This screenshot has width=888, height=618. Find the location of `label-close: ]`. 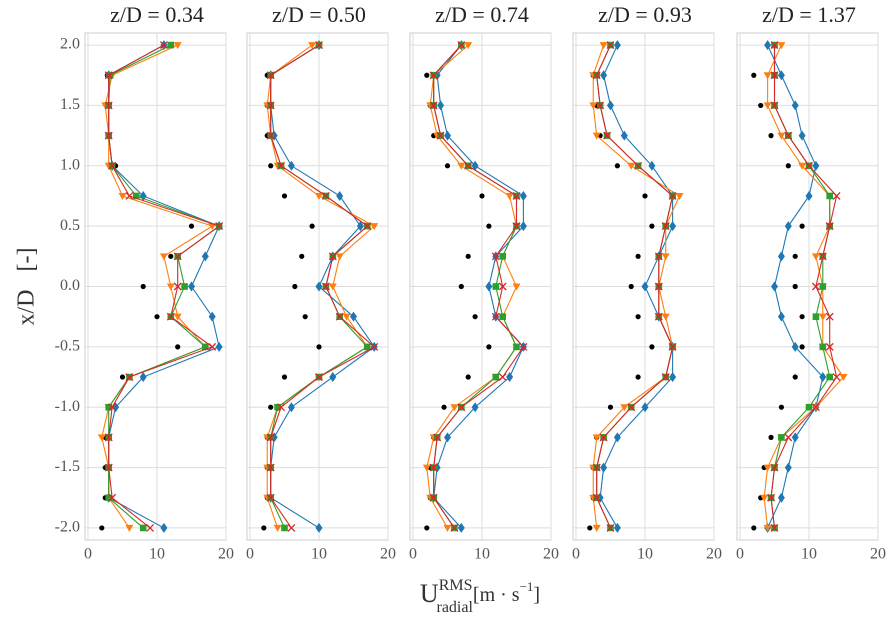

label-close: ] is located at coordinates (536, 595).